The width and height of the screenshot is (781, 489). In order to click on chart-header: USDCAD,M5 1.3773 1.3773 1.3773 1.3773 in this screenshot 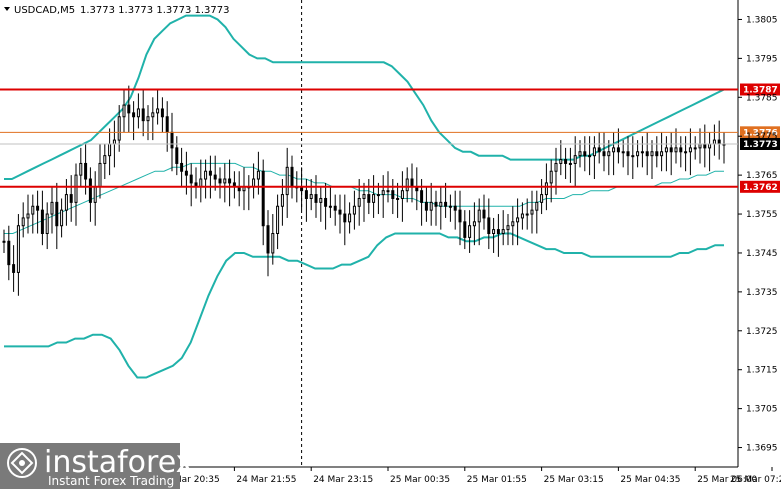, I will do `click(117, 10)`.